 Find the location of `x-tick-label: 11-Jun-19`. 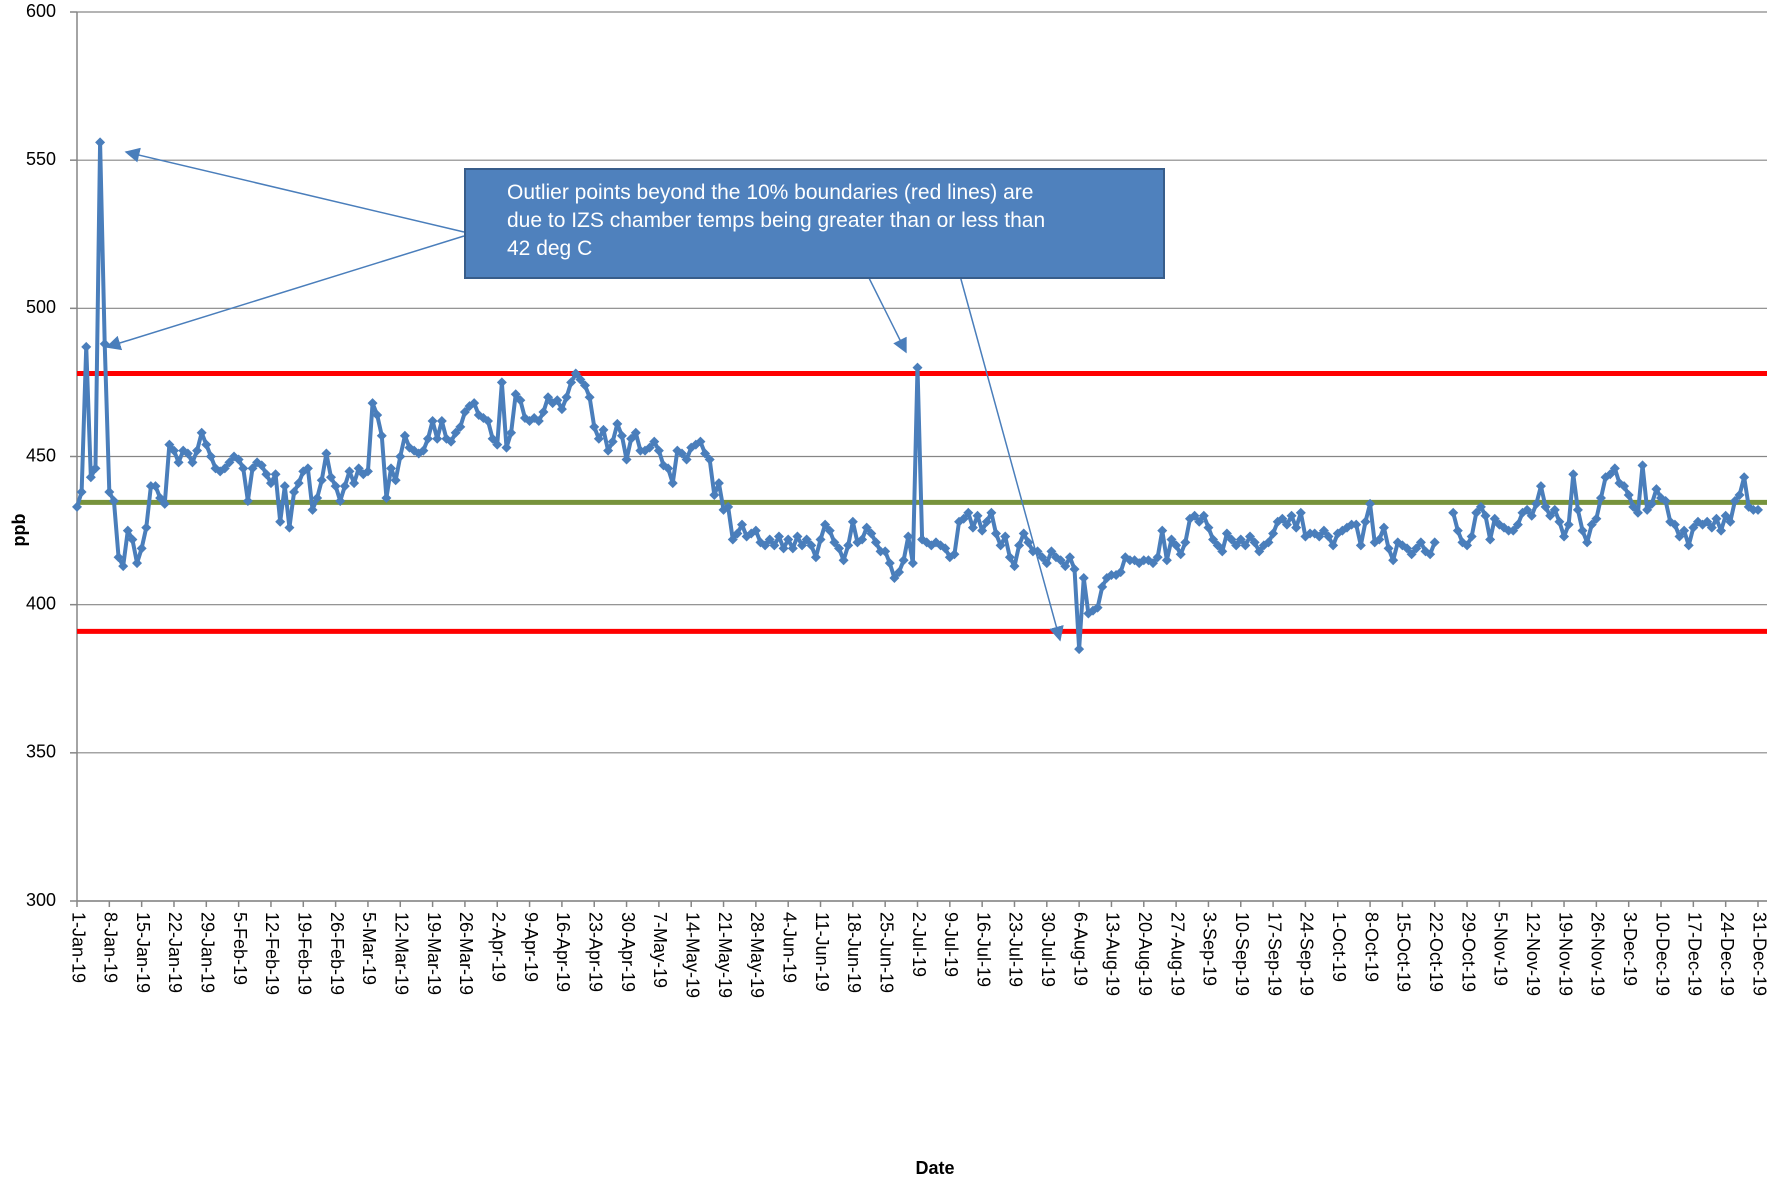

x-tick-label: 11-Jun-19 is located at coordinates (822, 952).